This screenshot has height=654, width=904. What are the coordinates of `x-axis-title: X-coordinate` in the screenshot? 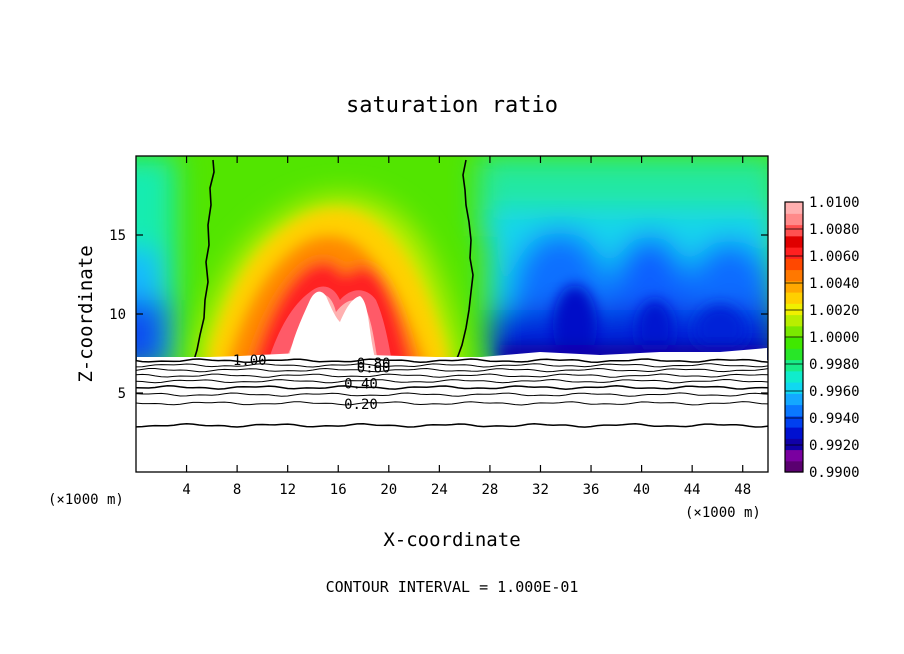 It's located at (451, 540).